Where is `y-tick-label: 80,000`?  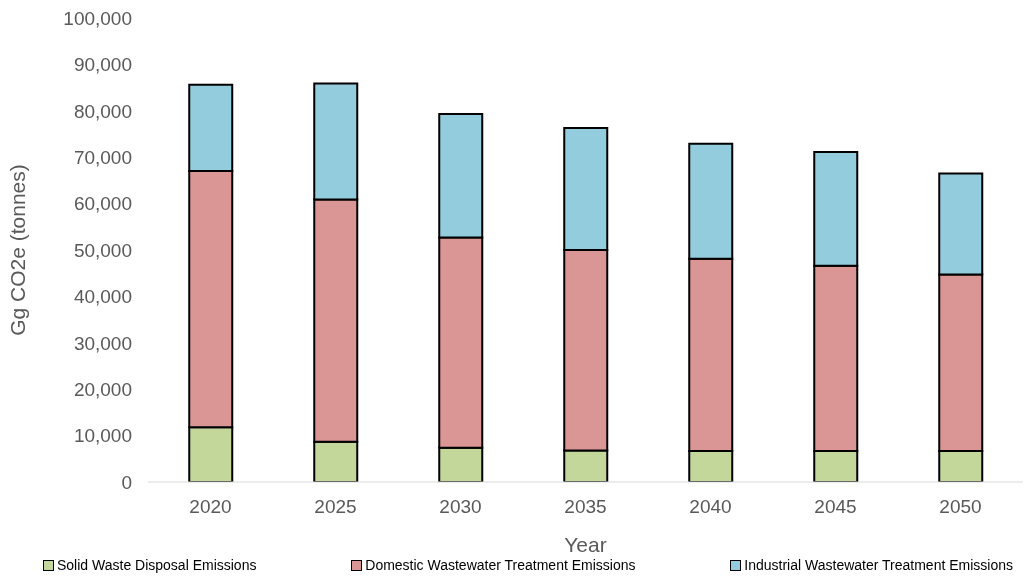
y-tick-label: 80,000 is located at coordinates (102, 111).